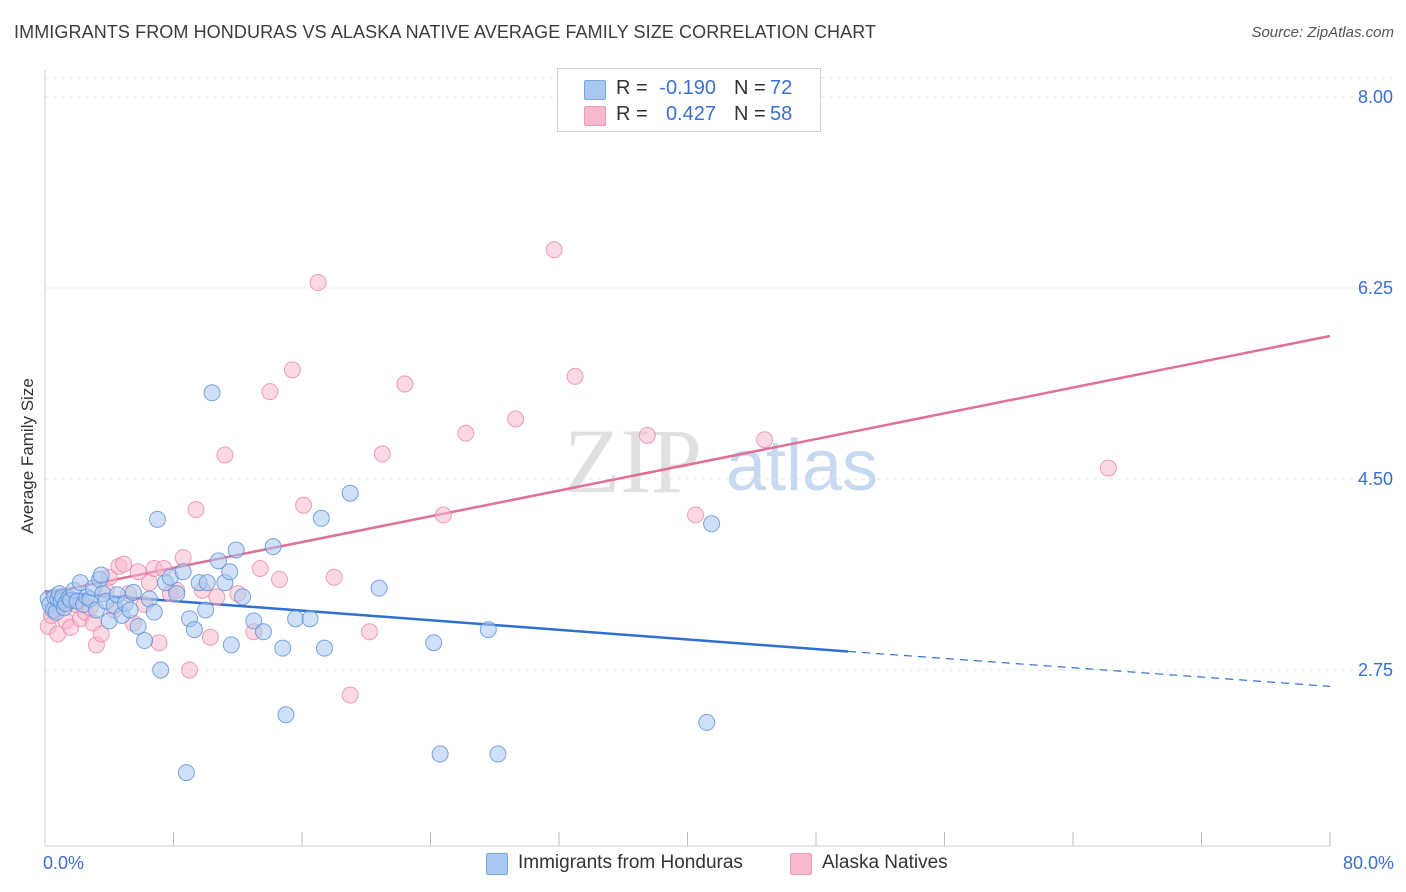  I want to click on stats-legend-row-alaska: R = 0.427 N = 58, so click(689, 114).